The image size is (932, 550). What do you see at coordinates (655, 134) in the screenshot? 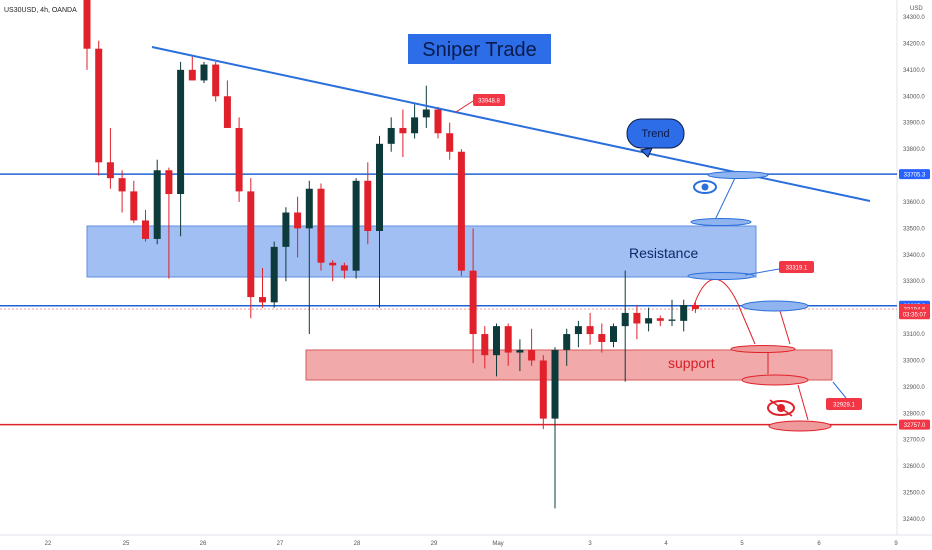
I see `trend-bubble-text: Trend` at bounding box center [655, 134].